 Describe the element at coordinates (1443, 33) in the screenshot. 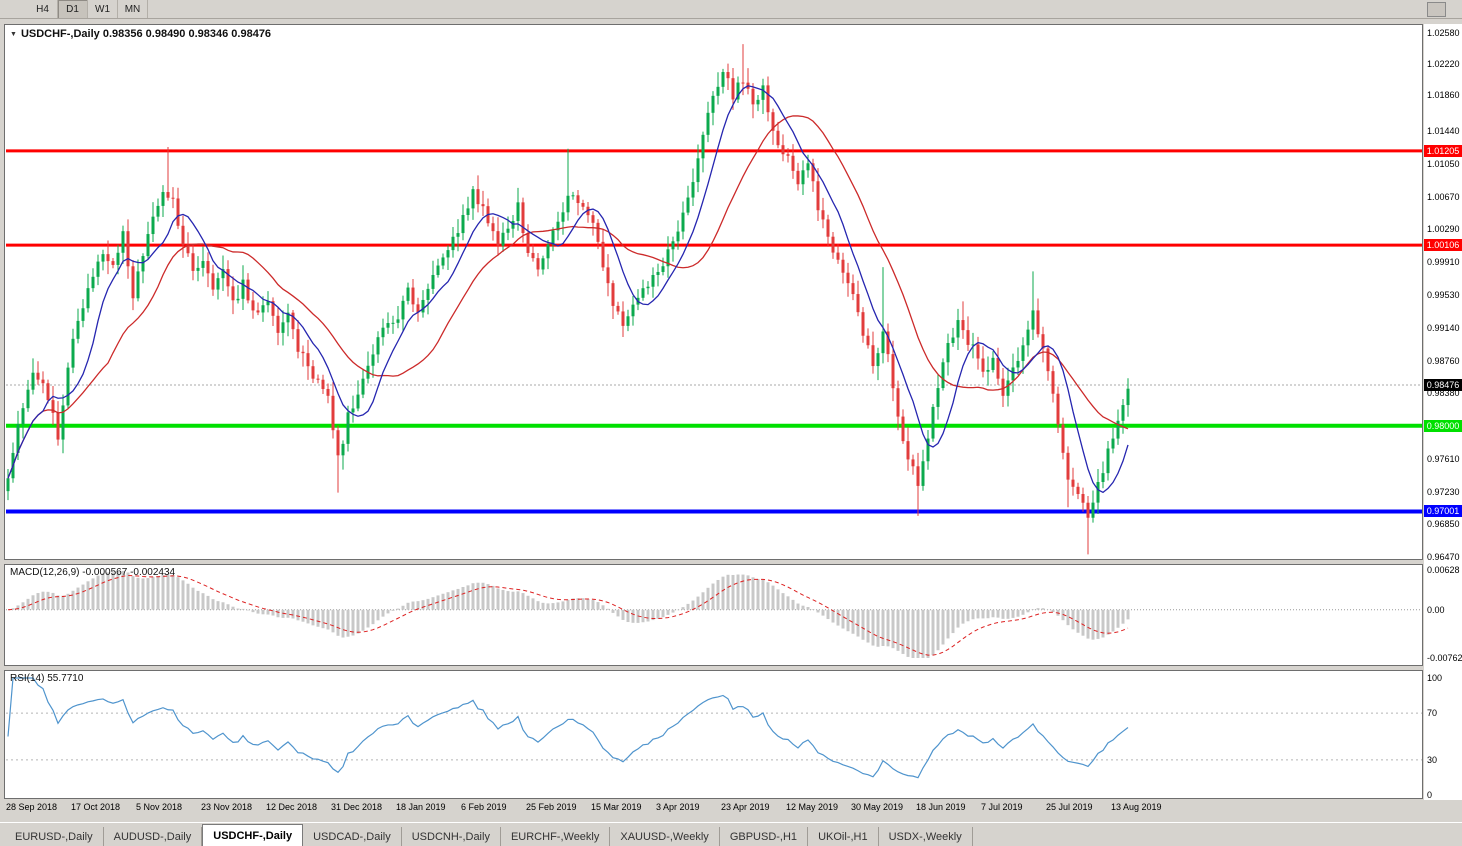

I see `price-axis-label: 1.02580` at that location.